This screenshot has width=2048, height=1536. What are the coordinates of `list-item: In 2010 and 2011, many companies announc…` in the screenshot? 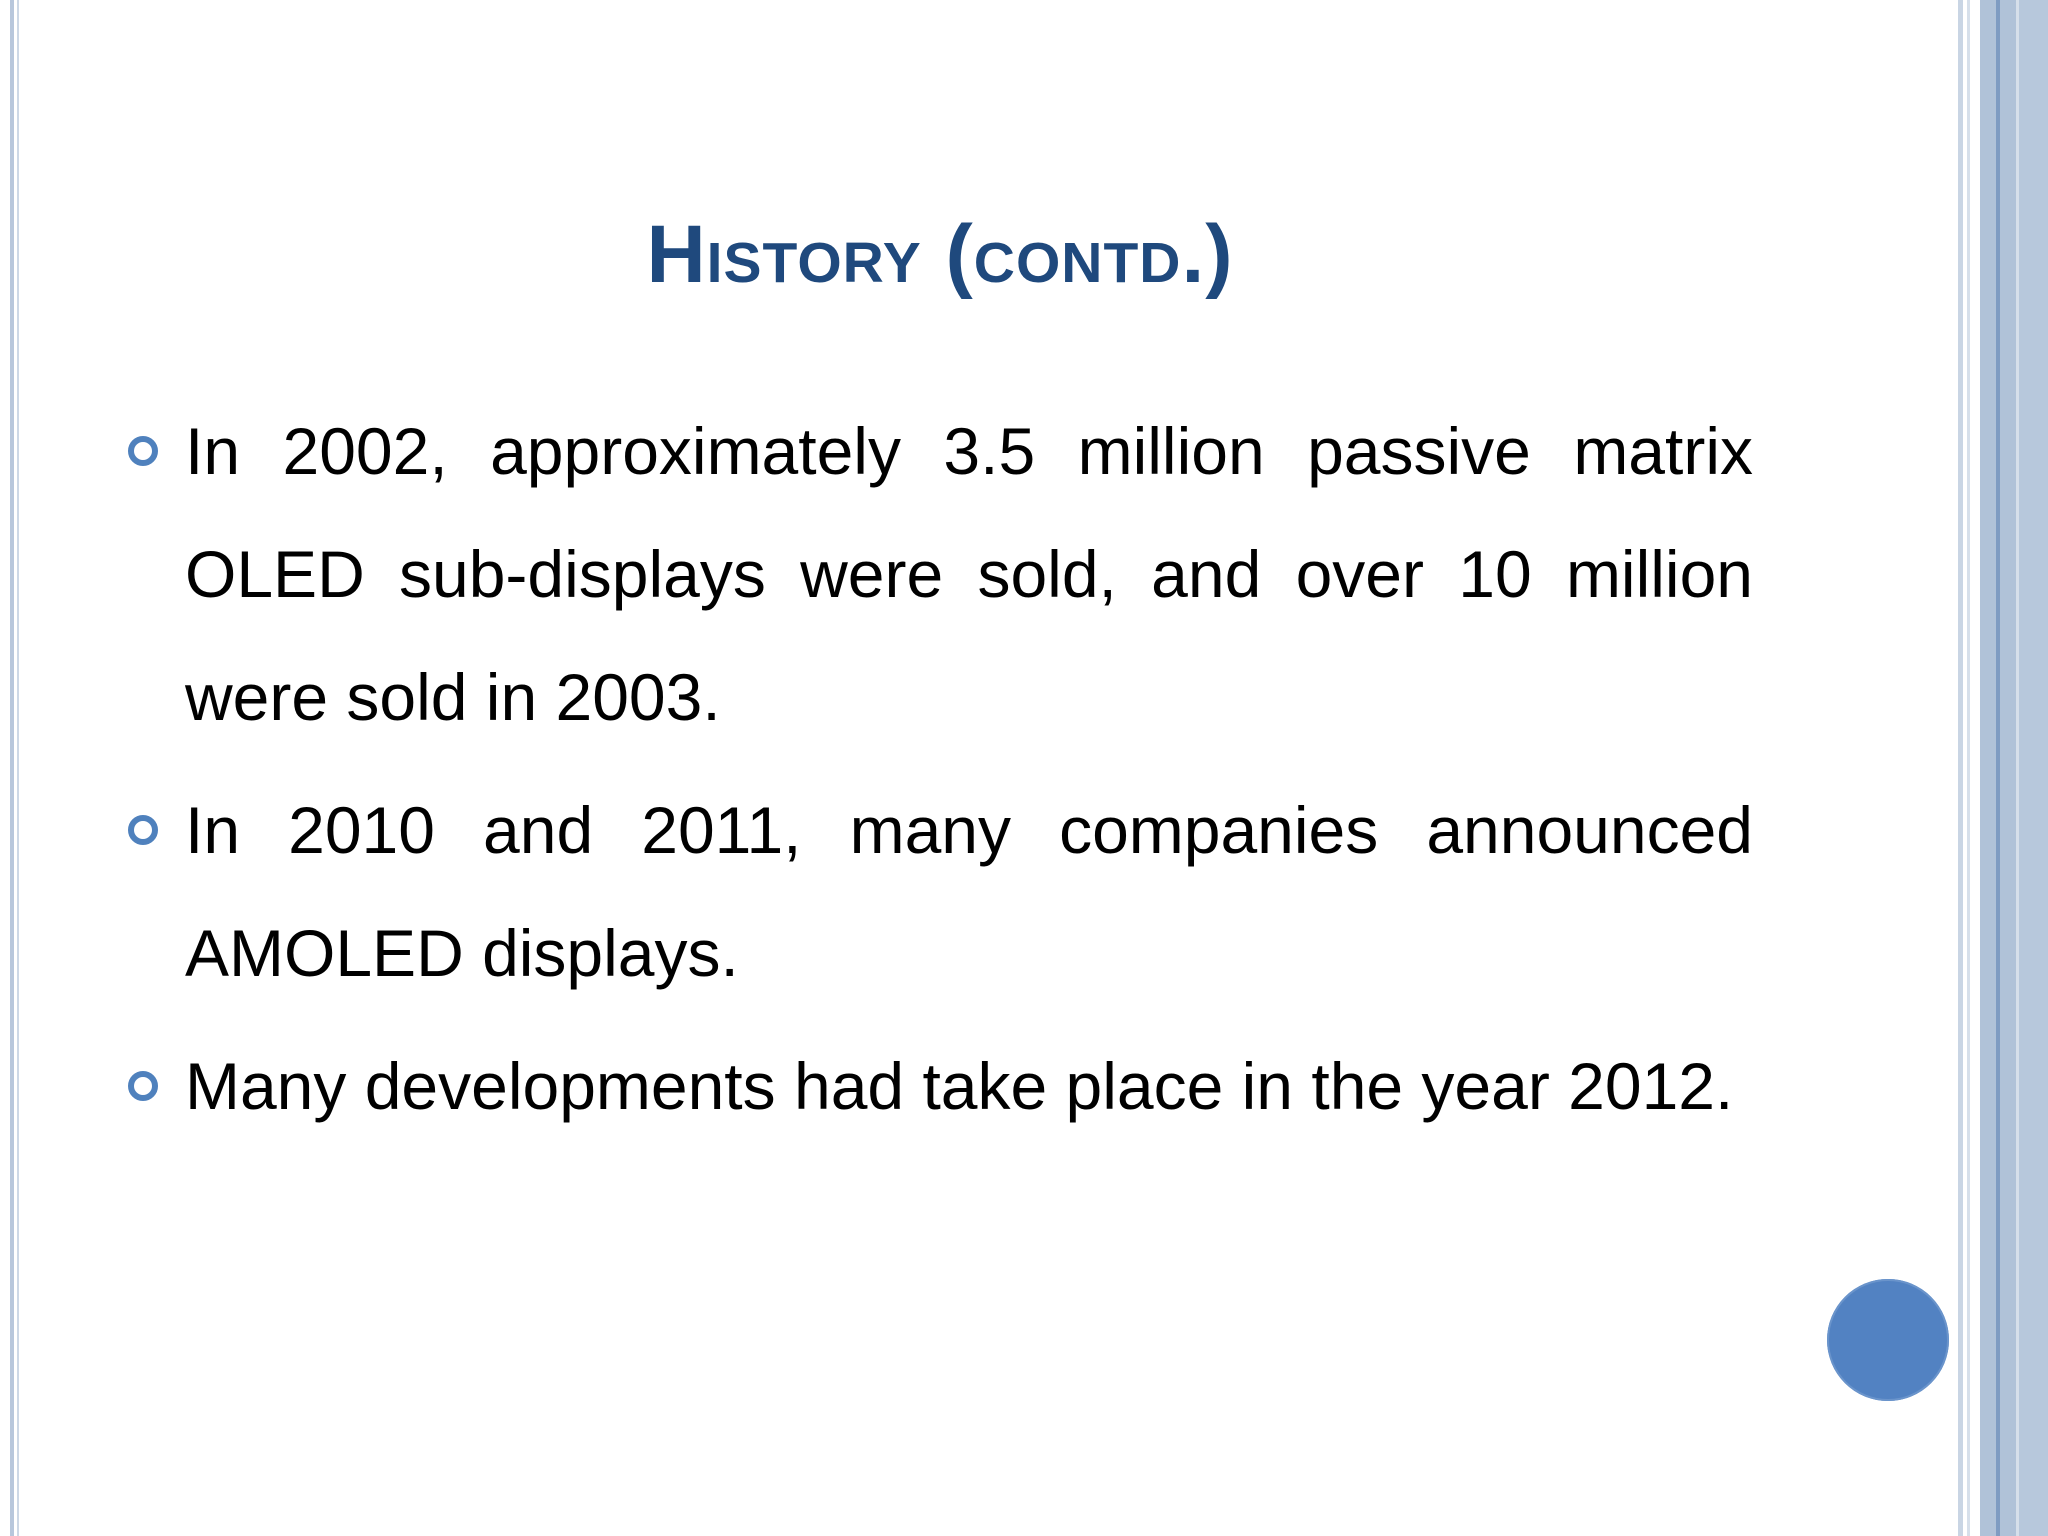 It's located at (940, 892).